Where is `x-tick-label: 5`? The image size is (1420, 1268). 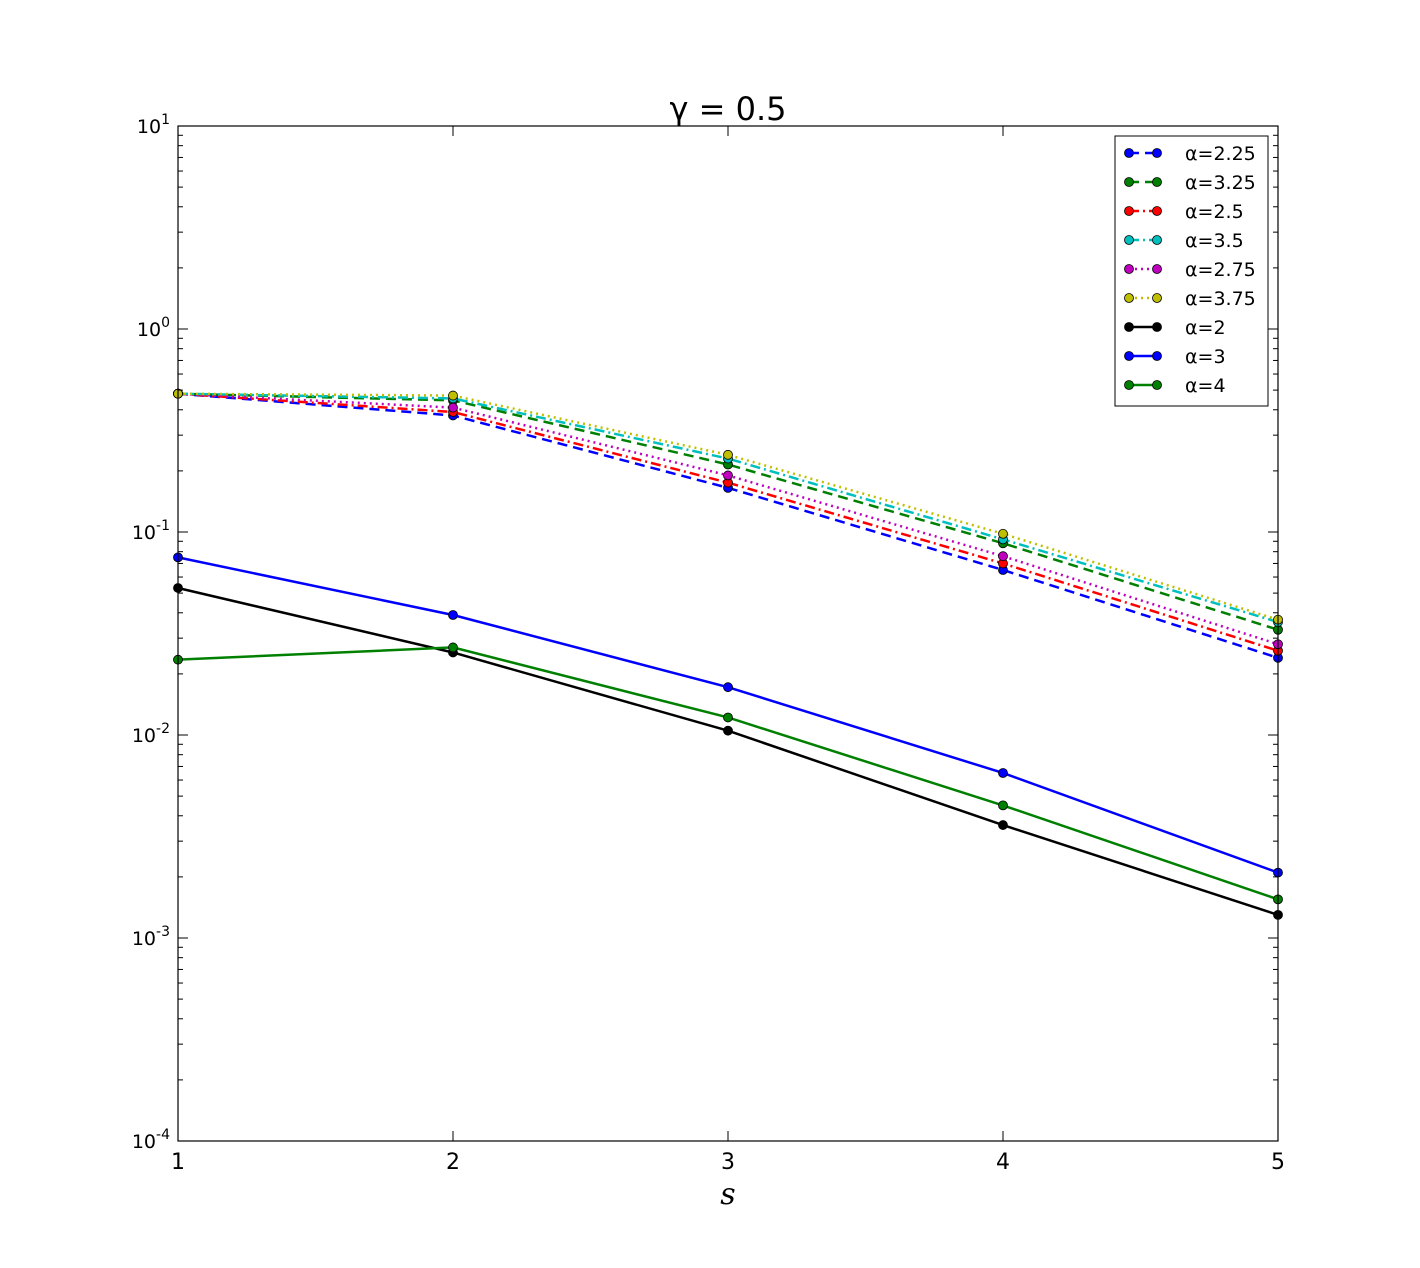 x-tick-label: 5 is located at coordinates (1278, 1162).